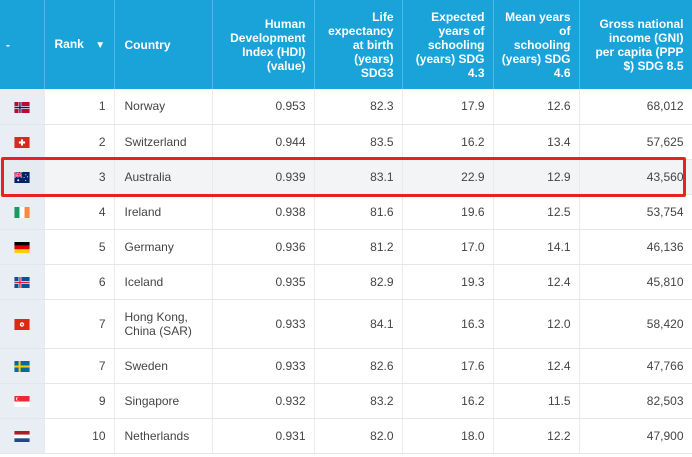  Describe the element at coordinates (79, 436) in the screenshot. I see `rank-cell: 10` at that location.